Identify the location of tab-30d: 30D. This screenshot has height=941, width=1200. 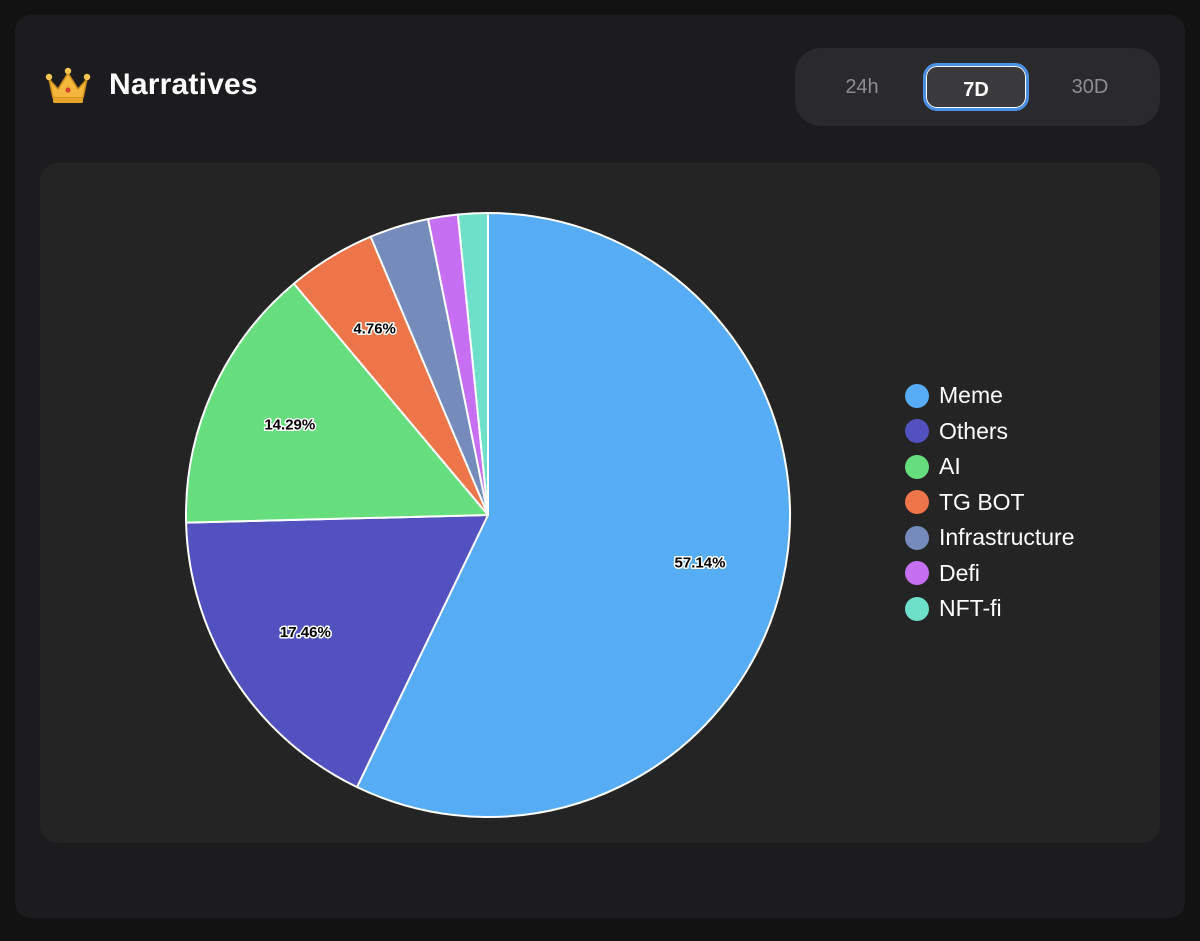
(1090, 87).